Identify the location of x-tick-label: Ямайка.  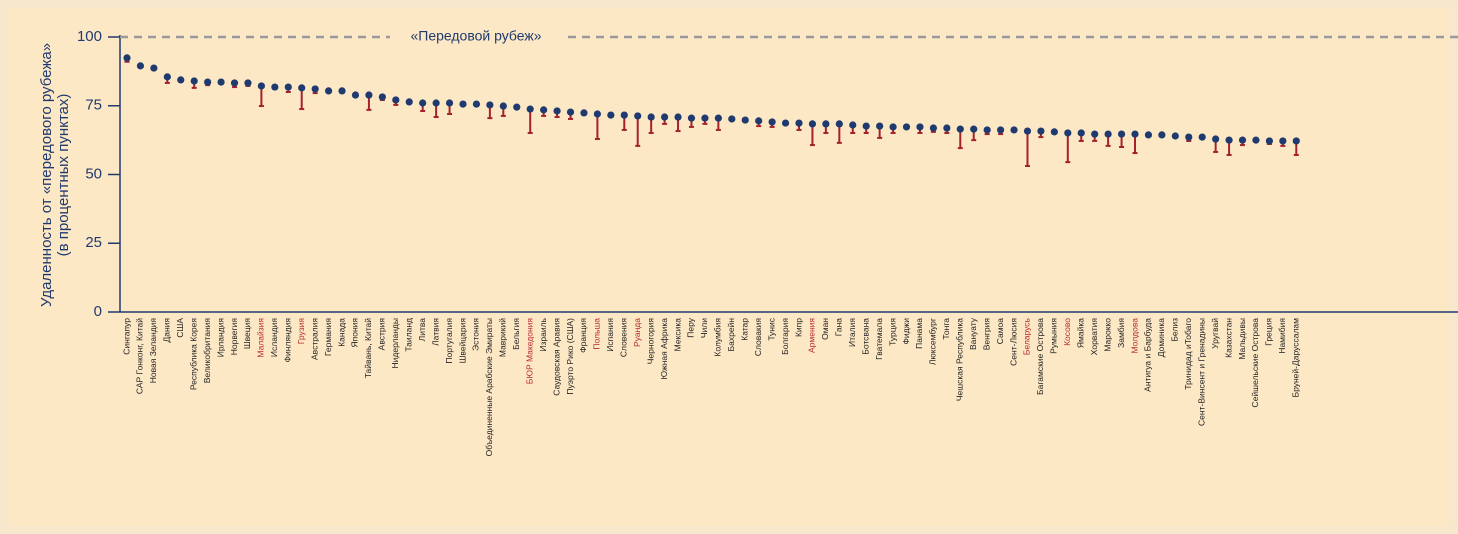
(1080, 333).